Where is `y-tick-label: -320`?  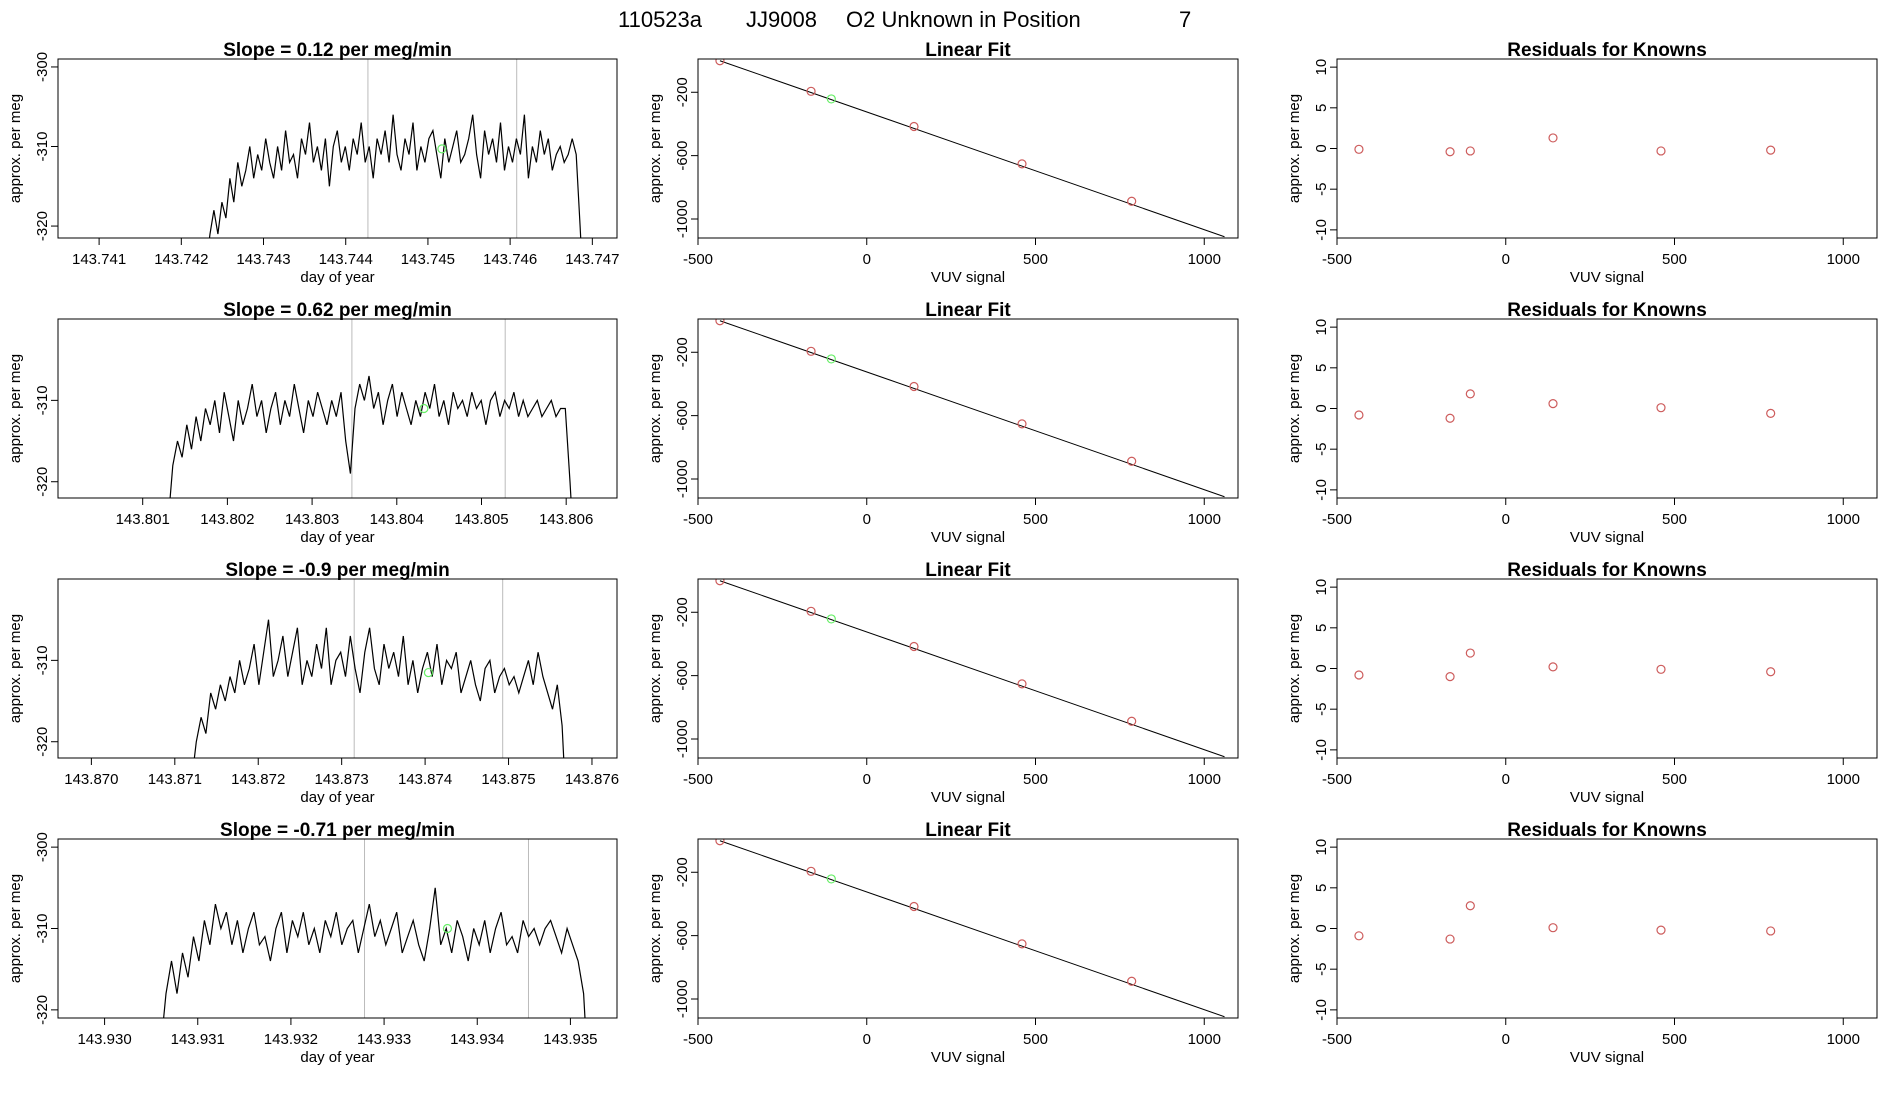 y-tick-label: -320 is located at coordinates (42, 742).